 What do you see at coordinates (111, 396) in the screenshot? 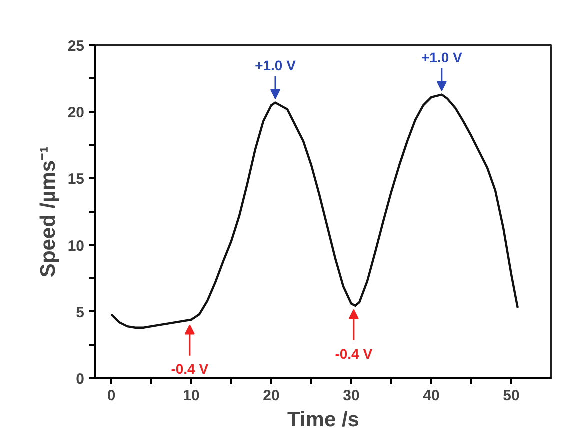
I see `x-tick-label: 0` at bounding box center [111, 396].